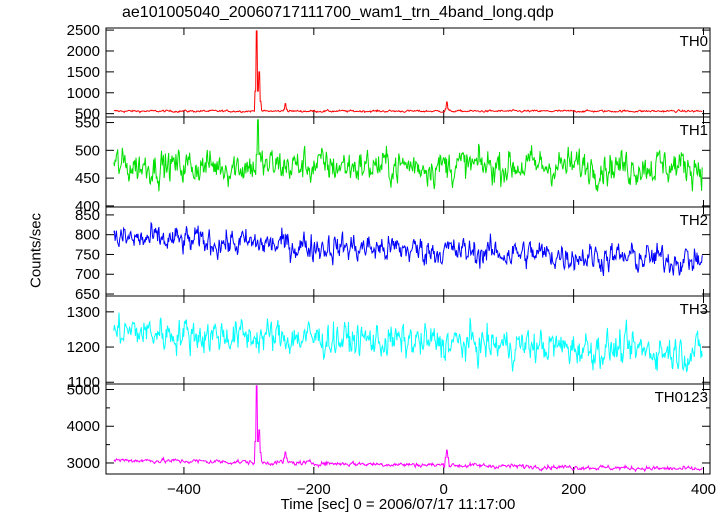 The height and width of the screenshot is (516, 723). What do you see at coordinates (87, 206) in the screenshot?
I see `y-tick-label: 400` at bounding box center [87, 206].